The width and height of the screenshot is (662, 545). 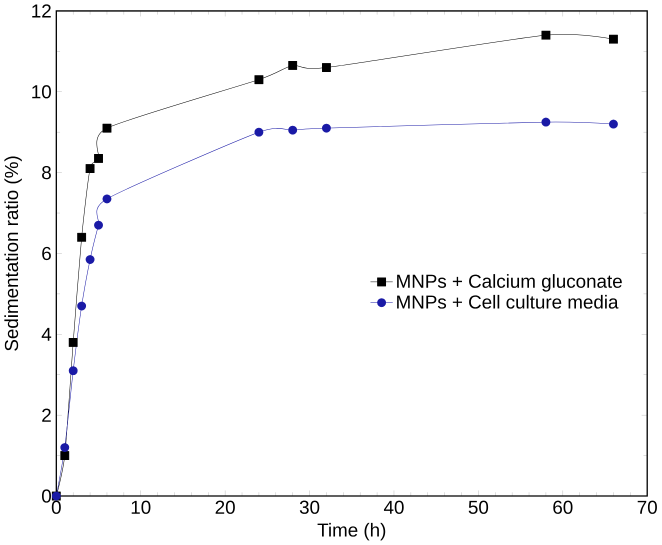 What do you see at coordinates (46, 496) in the screenshot?
I see `y-tick-label: 0` at bounding box center [46, 496].